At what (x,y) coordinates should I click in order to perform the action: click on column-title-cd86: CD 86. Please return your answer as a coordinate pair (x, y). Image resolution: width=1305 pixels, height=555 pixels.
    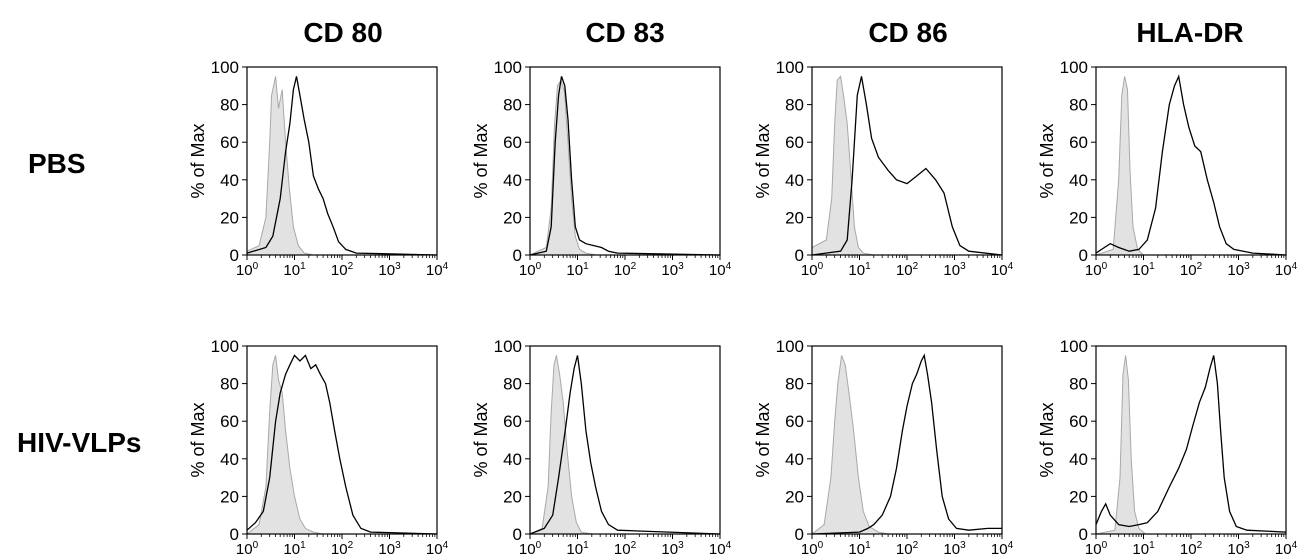
    Looking at the image, I should click on (907, 32).